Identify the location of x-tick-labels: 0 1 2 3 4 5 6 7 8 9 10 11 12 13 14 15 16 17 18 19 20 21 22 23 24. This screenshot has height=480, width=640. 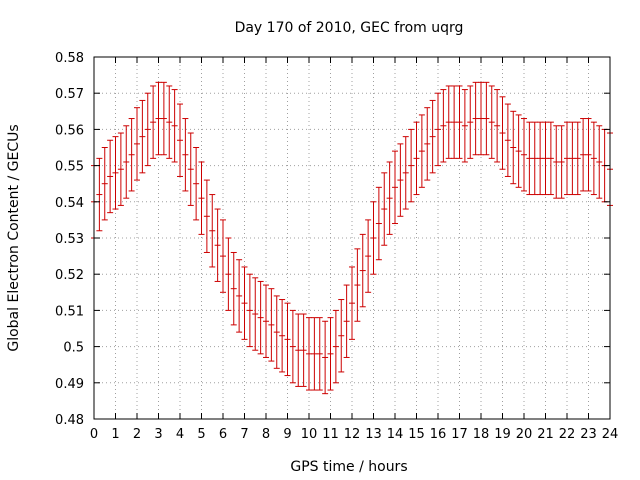
(354, 434).